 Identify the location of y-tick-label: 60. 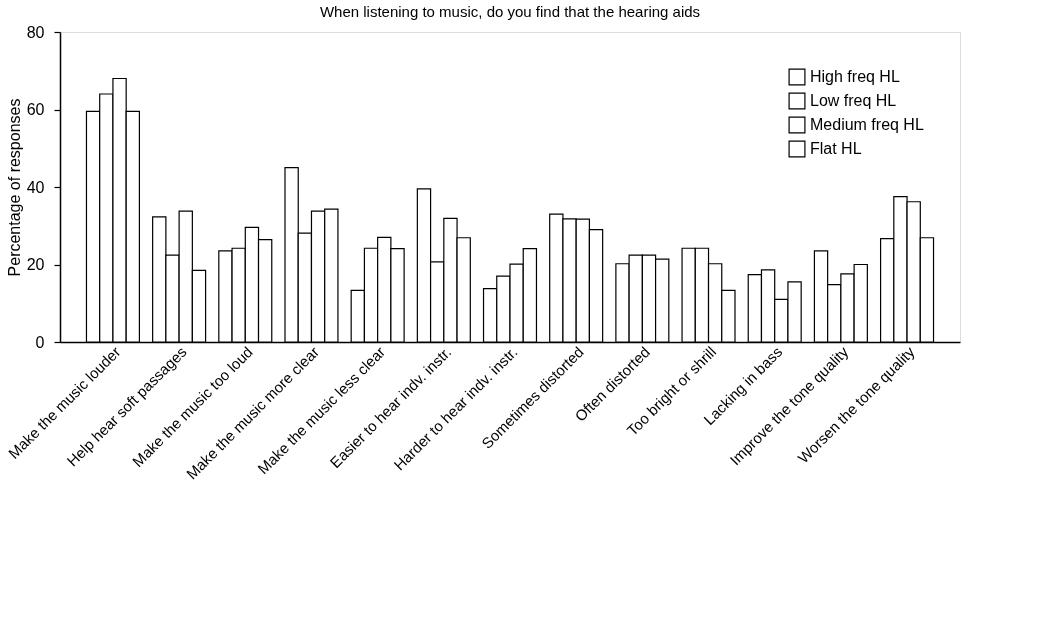
(35, 109).